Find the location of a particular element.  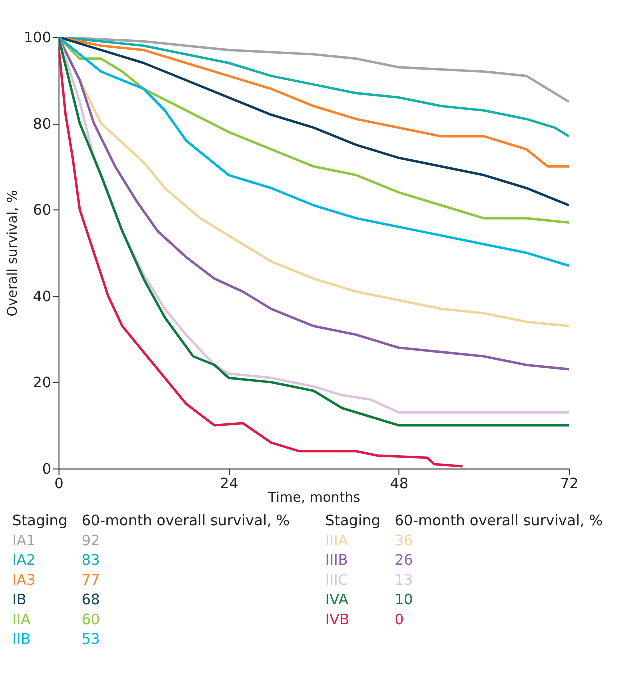

y-tick-label: 0 is located at coordinates (47, 470).